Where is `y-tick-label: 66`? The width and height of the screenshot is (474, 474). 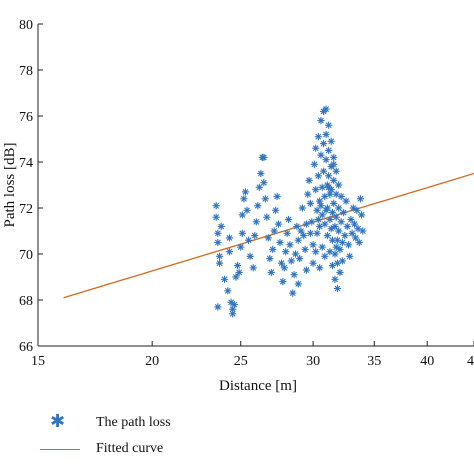 y-tick-label: 66 is located at coordinates (26, 347).